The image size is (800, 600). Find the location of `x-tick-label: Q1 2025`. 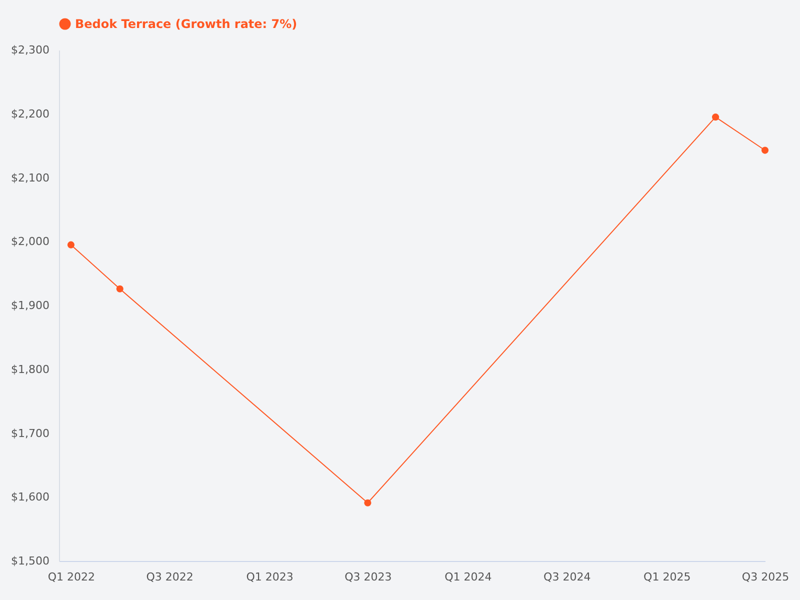

x-tick-label: Q1 2025 is located at coordinates (667, 577).